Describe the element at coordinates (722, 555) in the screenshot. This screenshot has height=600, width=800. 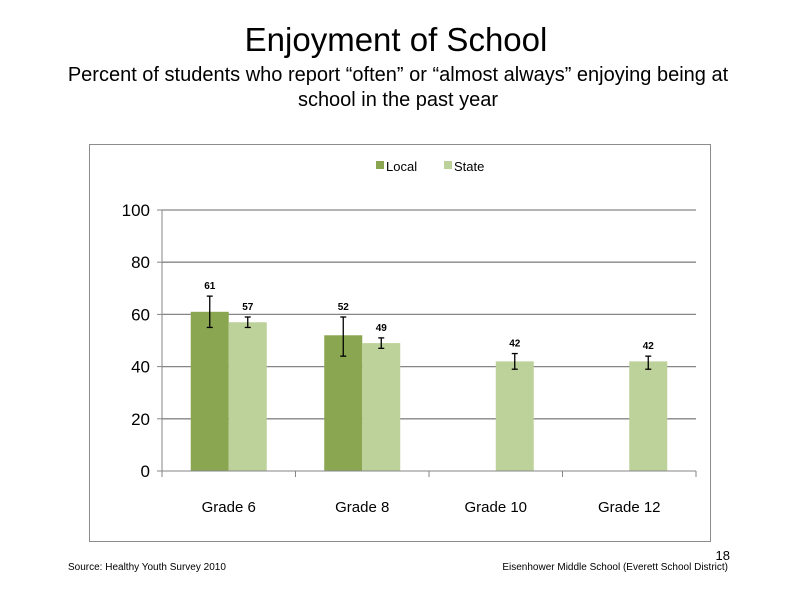
I see `page-number: 18` at that location.